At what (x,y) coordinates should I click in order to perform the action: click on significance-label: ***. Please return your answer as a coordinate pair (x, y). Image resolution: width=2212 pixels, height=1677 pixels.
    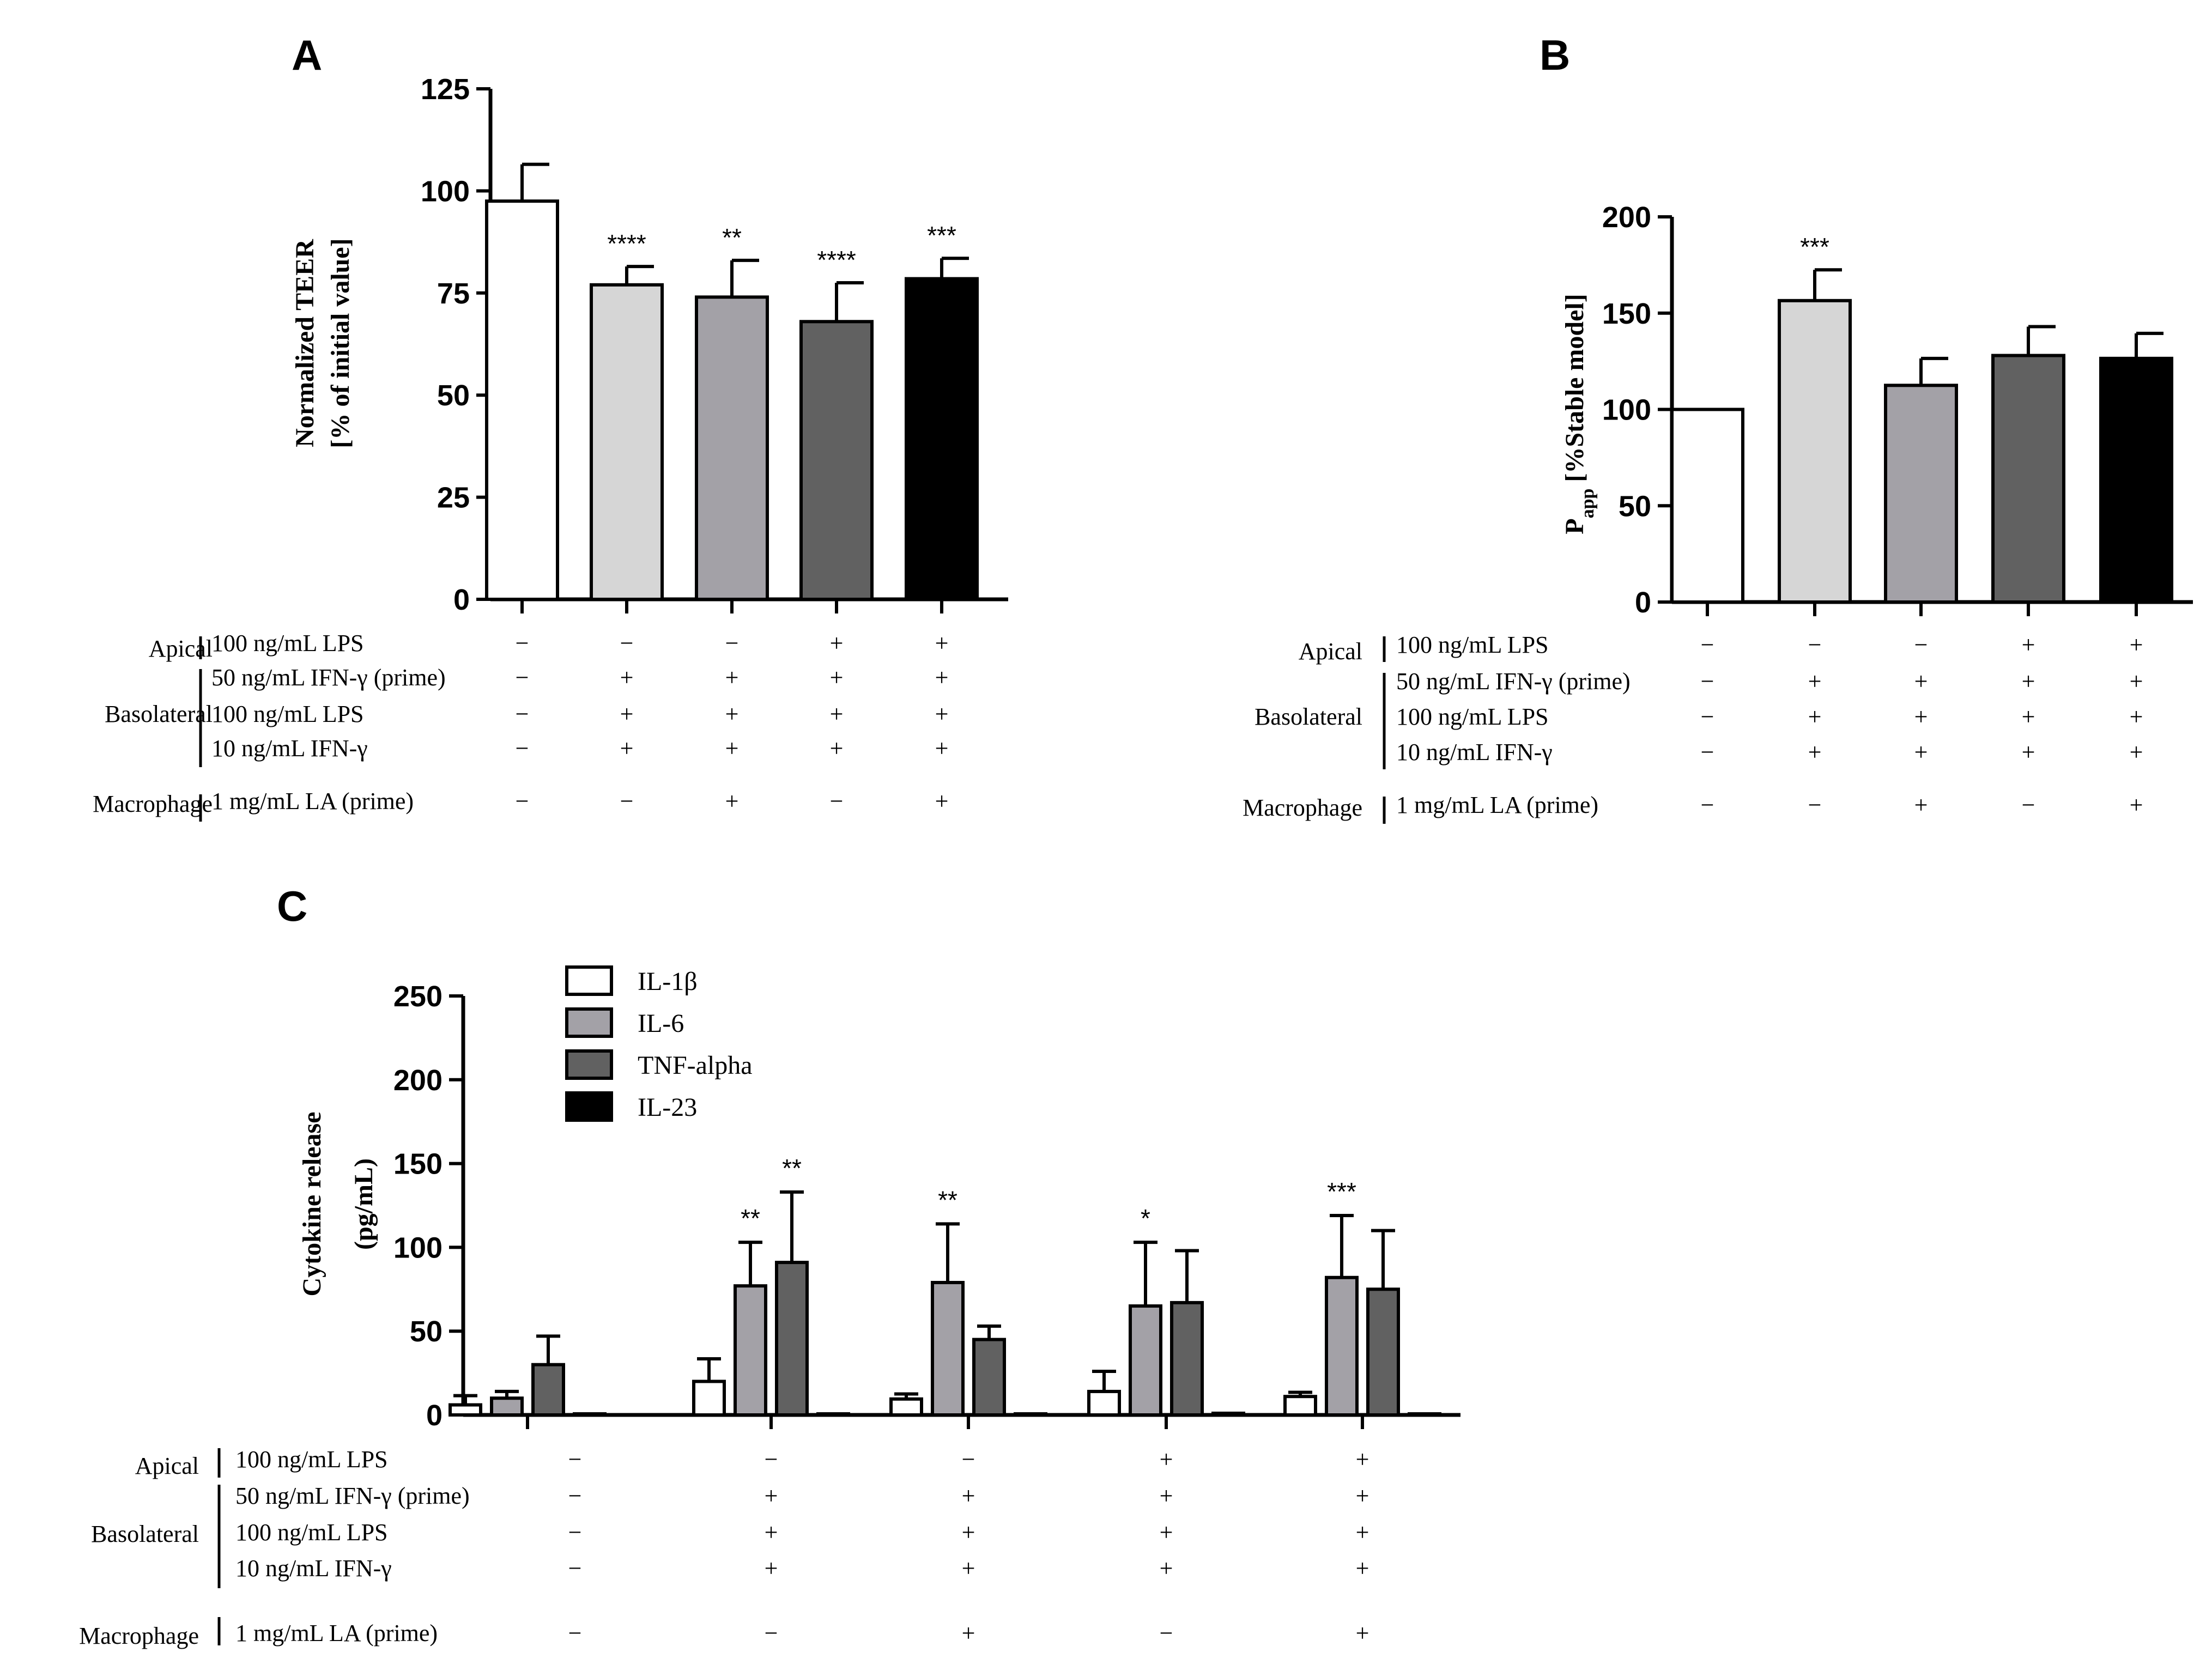
    Looking at the image, I should click on (941, 236).